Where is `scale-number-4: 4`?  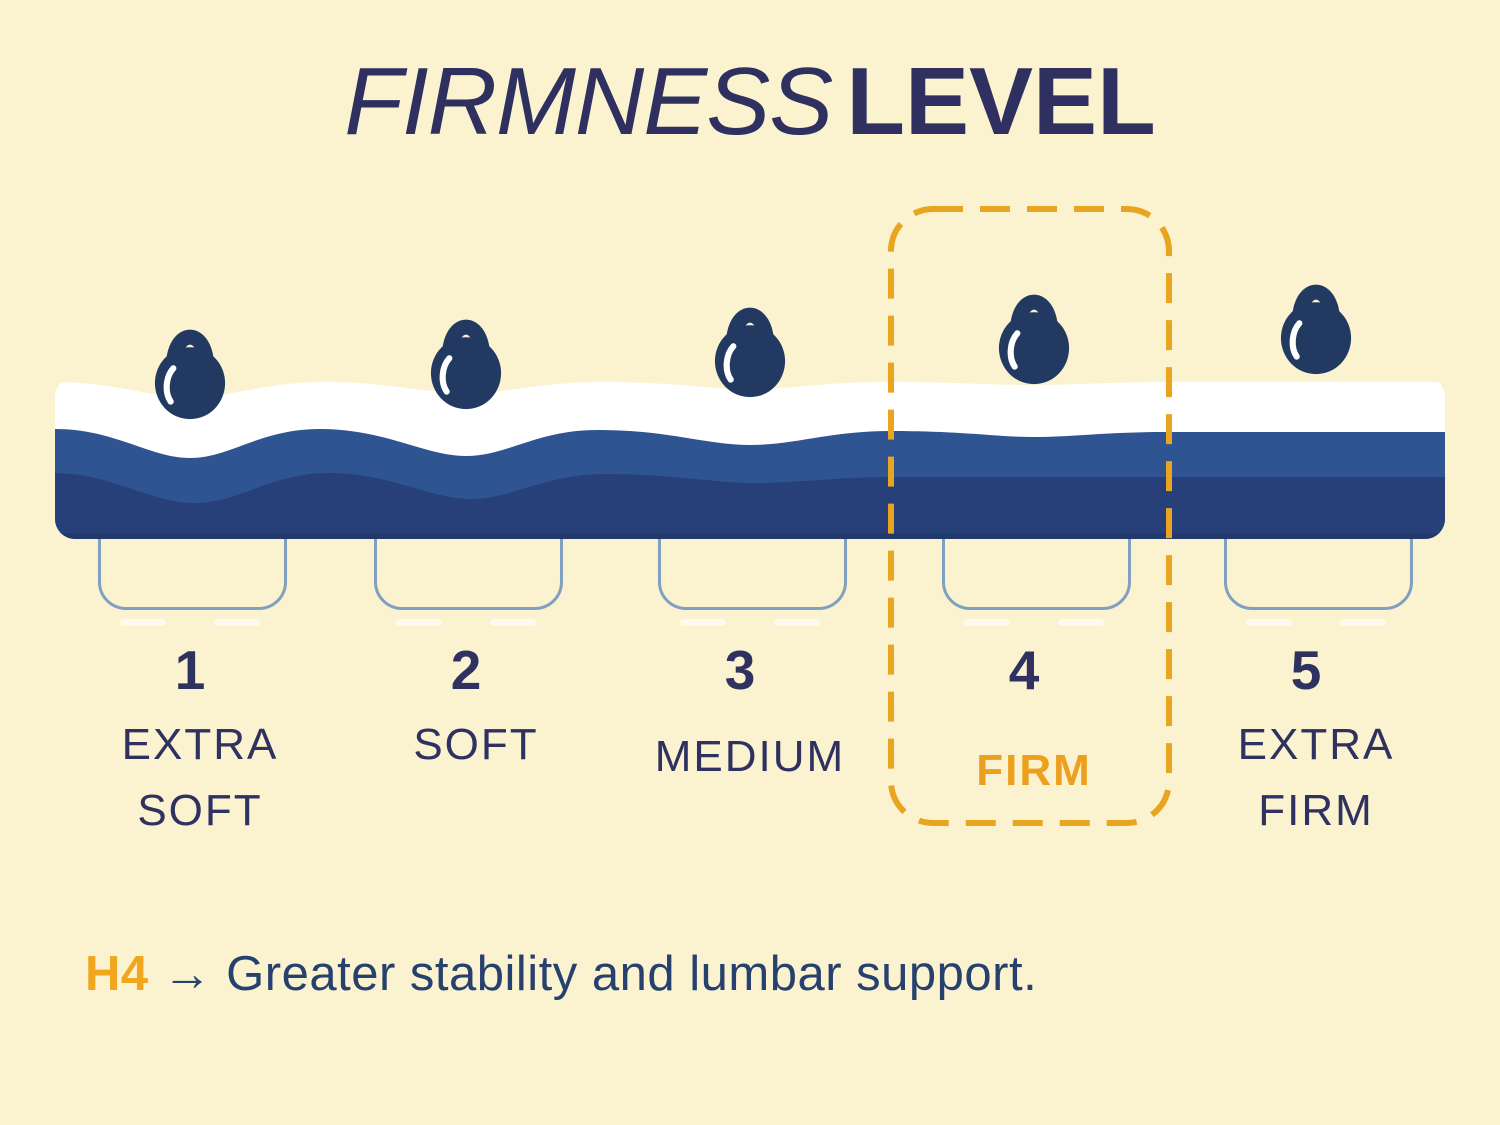 scale-number-4: 4 is located at coordinates (1024, 670).